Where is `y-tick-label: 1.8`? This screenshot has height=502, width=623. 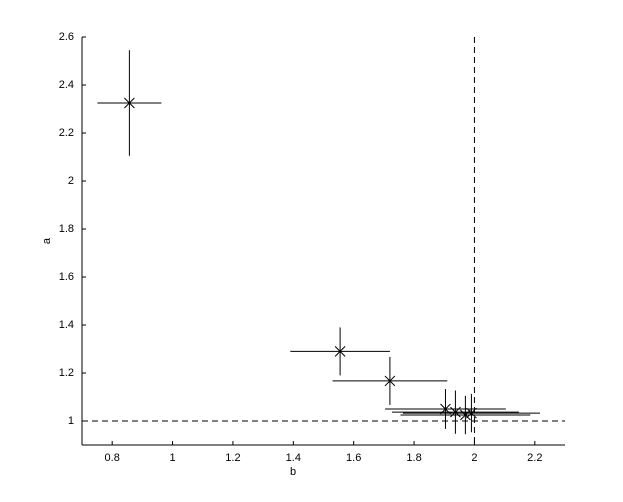
y-tick-label: 1.8 is located at coordinates (66, 229).